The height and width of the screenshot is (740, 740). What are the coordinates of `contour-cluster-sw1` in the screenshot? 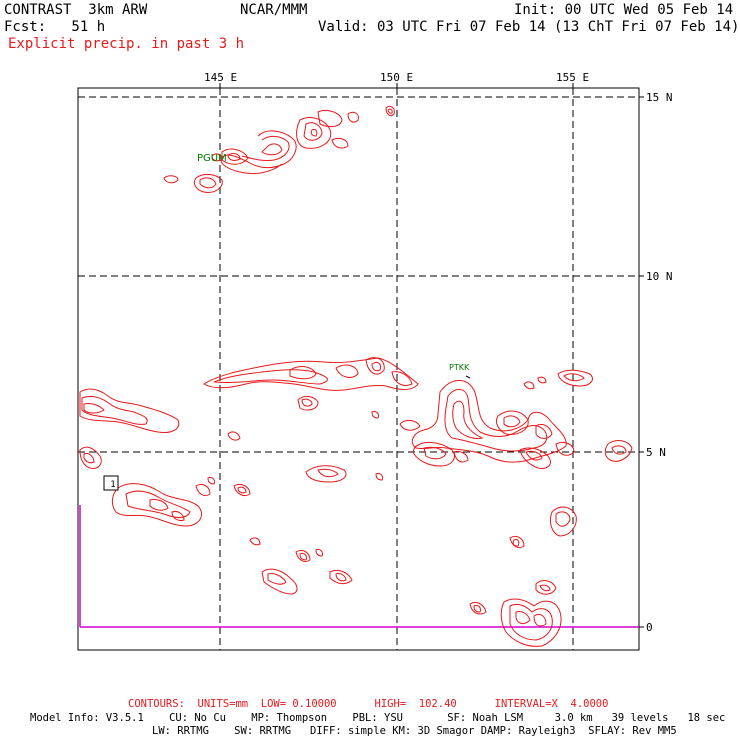 It's located at (181, 502).